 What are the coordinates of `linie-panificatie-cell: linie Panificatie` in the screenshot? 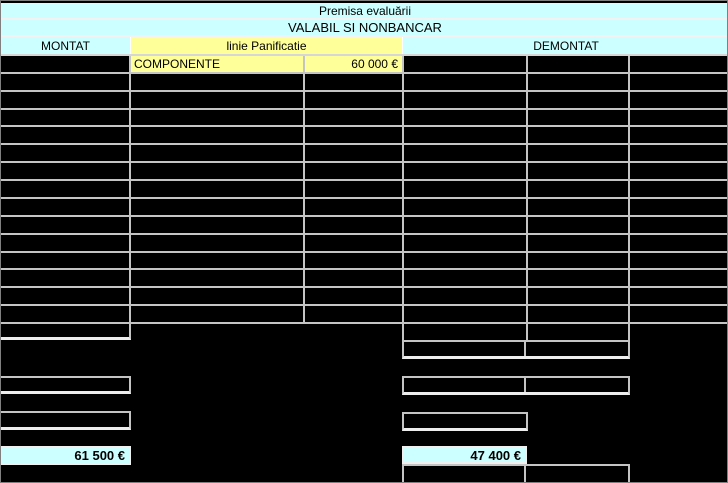 It's located at (266, 45).